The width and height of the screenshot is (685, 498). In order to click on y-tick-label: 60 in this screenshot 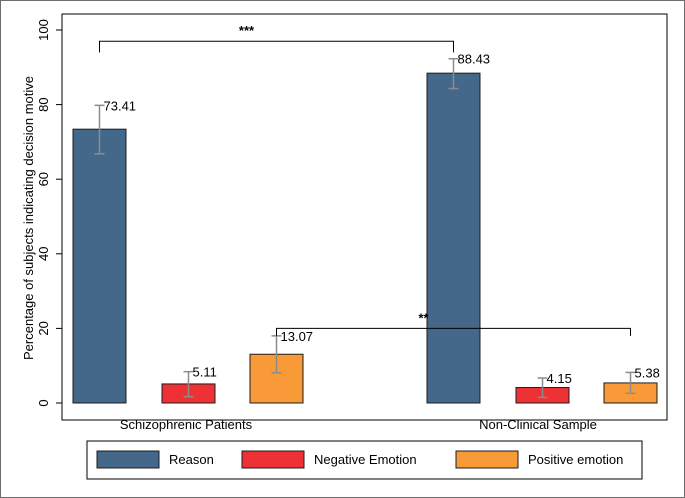, I will do `click(43, 179)`.